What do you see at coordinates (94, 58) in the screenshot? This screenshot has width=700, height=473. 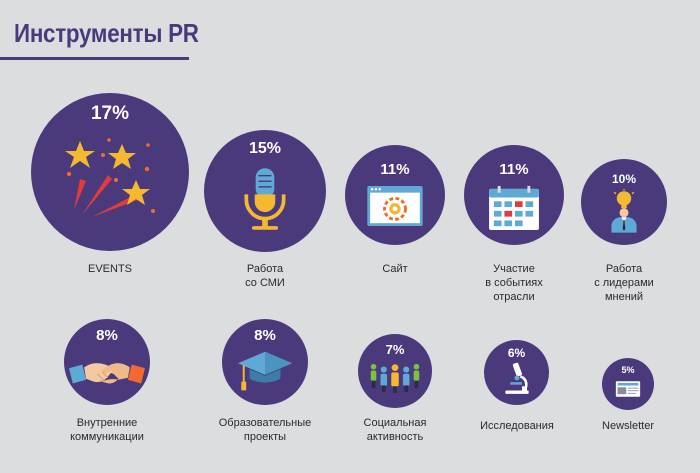 I see `title-underline` at bounding box center [94, 58].